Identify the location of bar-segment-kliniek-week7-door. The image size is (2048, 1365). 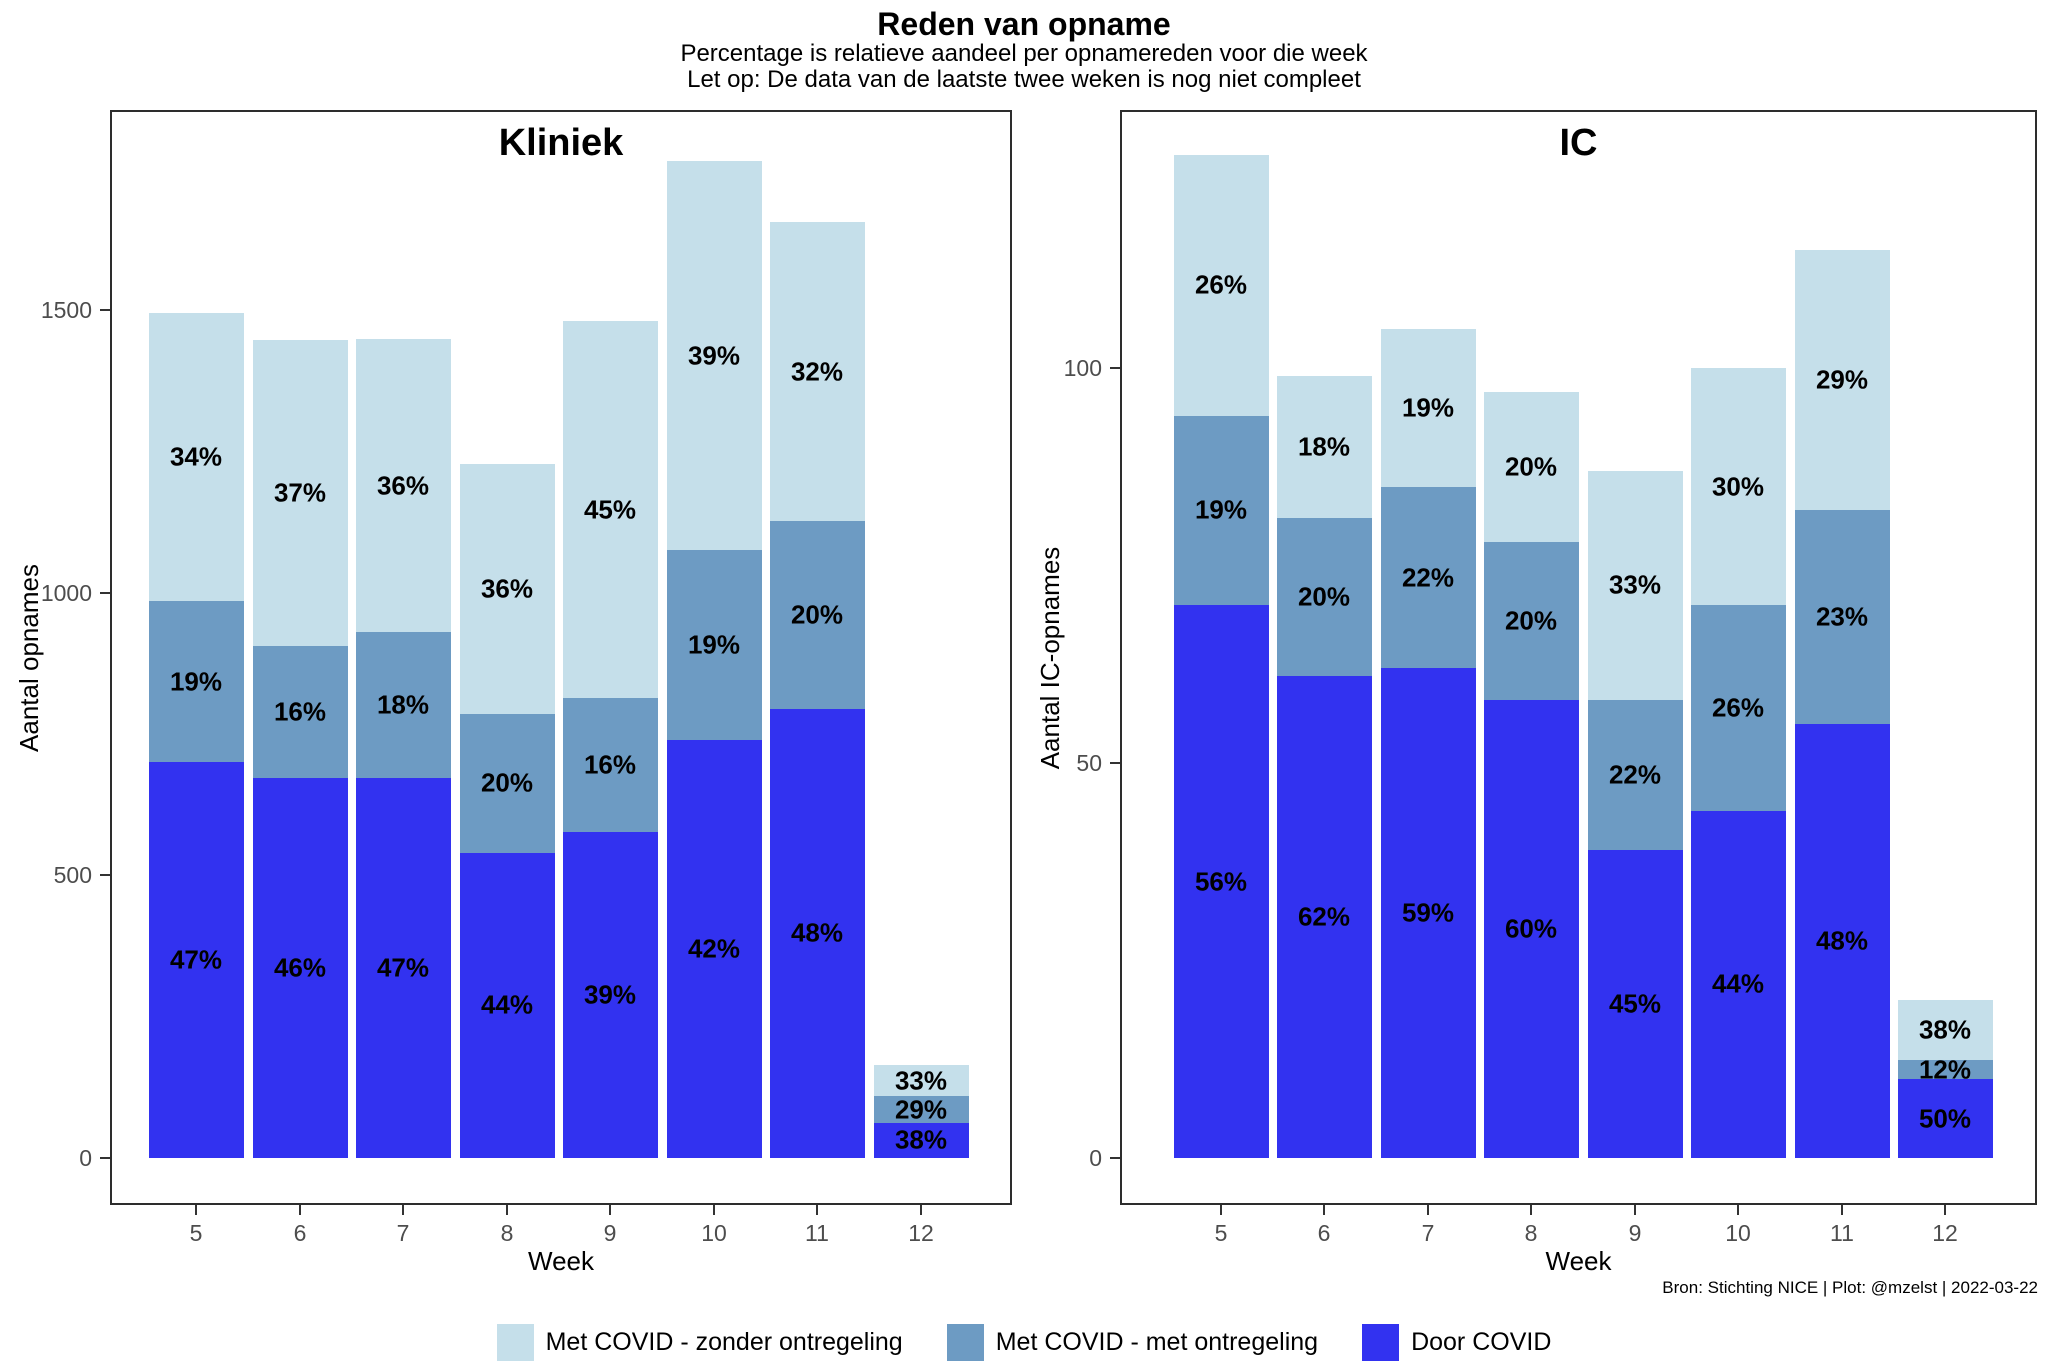
(403, 967).